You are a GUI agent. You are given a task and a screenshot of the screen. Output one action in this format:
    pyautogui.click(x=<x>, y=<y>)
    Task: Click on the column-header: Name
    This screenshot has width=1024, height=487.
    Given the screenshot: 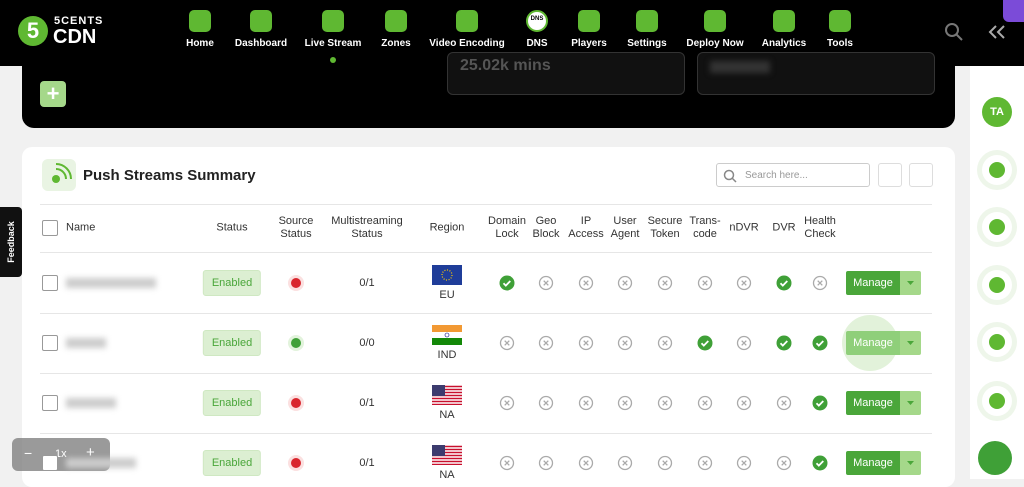 What is the action you would take?
    pyautogui.click(x=81, y=227)
    